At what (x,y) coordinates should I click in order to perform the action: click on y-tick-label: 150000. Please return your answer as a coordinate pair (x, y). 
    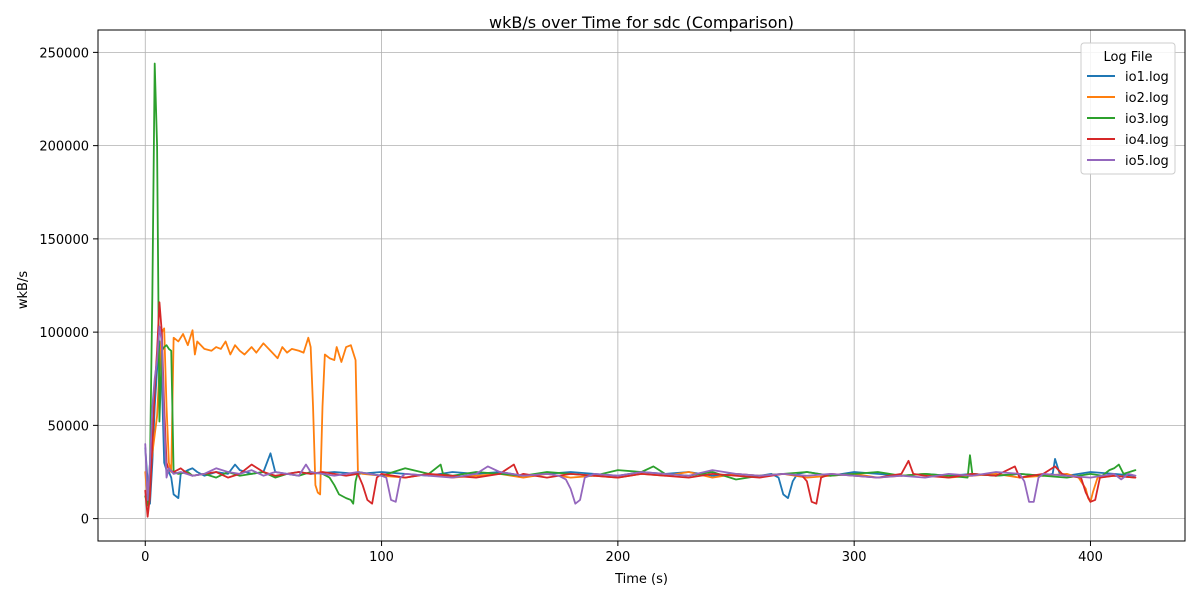
    Looking at the image, I should click on (64, 240).